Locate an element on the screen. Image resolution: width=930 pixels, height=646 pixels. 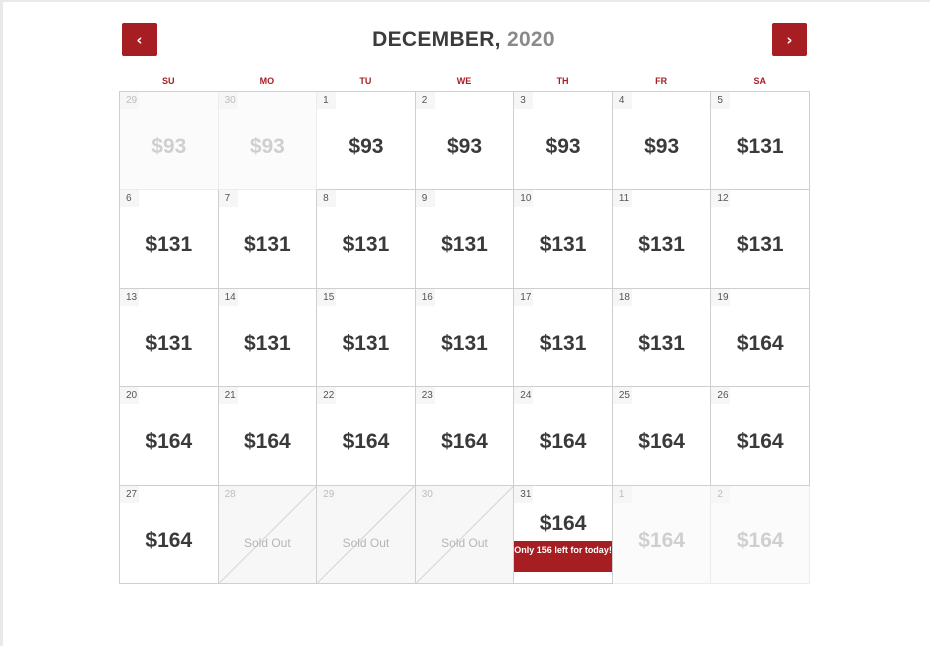
day-number: 3 is located at coordinates (524, 100).